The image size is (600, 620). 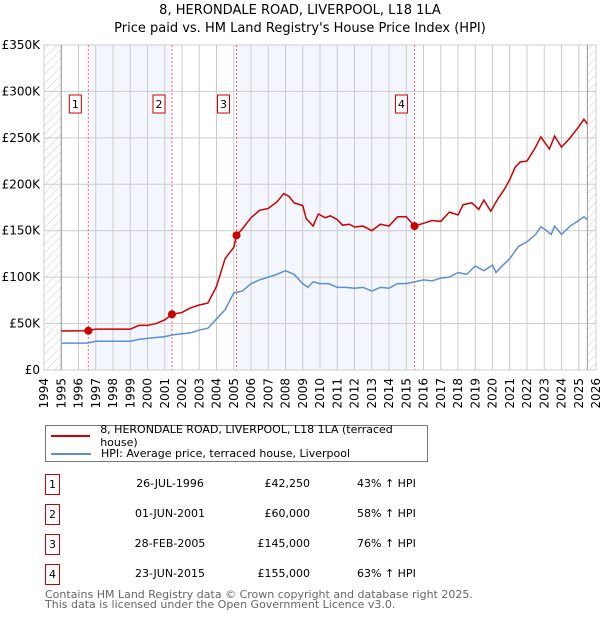 I want to click on sale-row: 1 26-JUL-1996 £42,250 43% ↑ HPI, so click(x=245, y=484).